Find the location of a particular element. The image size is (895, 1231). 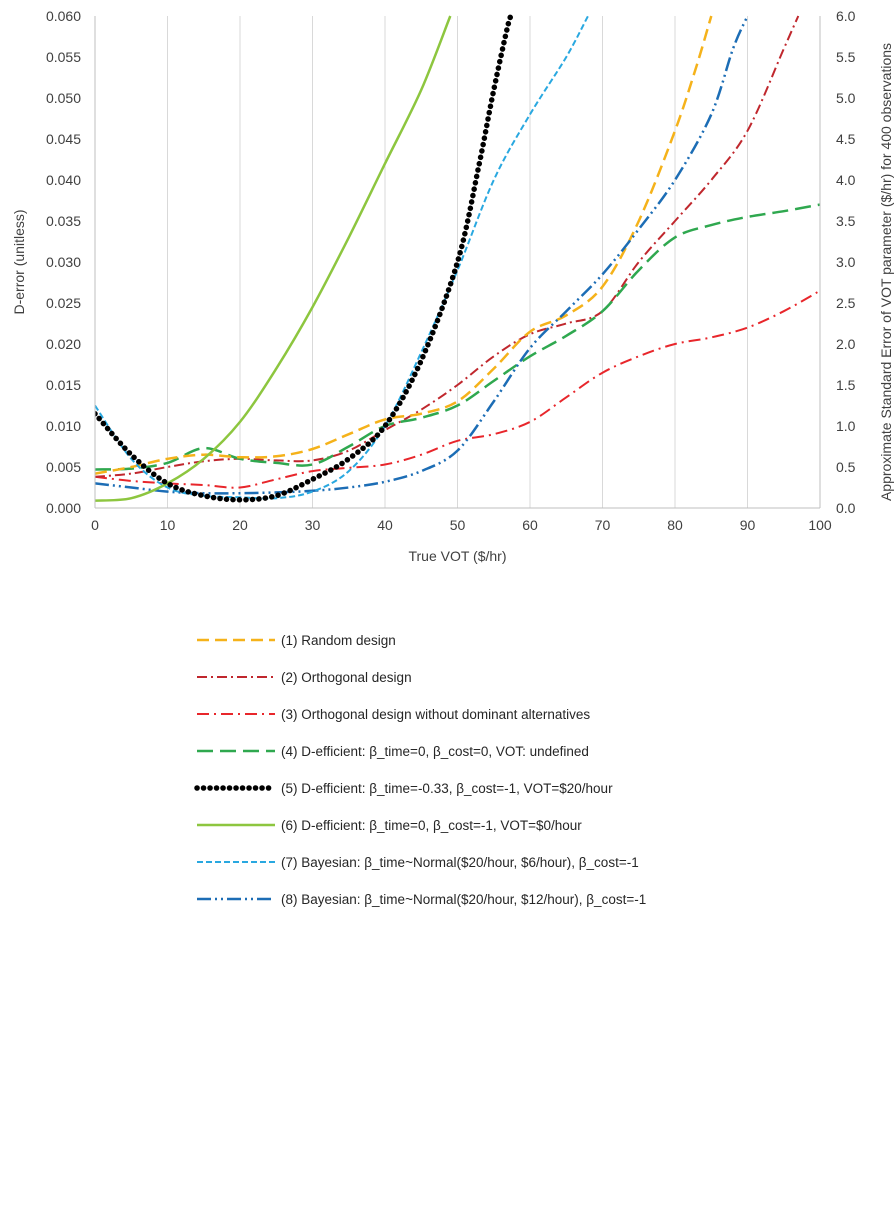

y2-tick-label: 0.5 is located at coordinates (846, 467).